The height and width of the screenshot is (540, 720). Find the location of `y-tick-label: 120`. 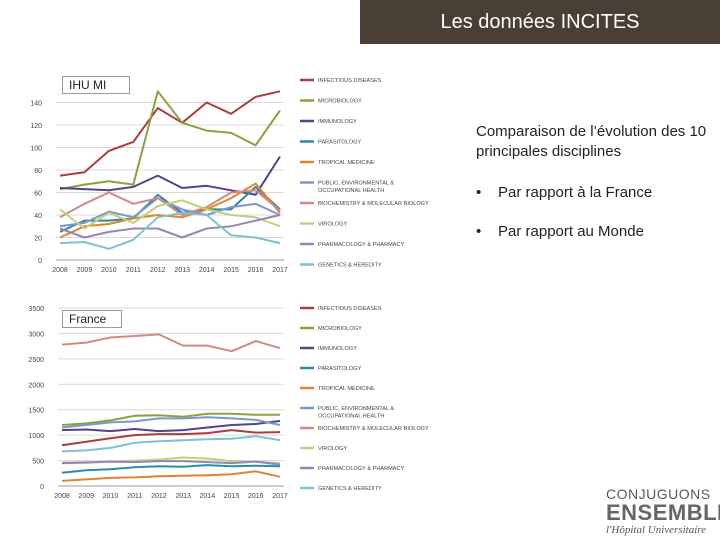

y-tick-label: 120 is located at coordinates (36, 126).